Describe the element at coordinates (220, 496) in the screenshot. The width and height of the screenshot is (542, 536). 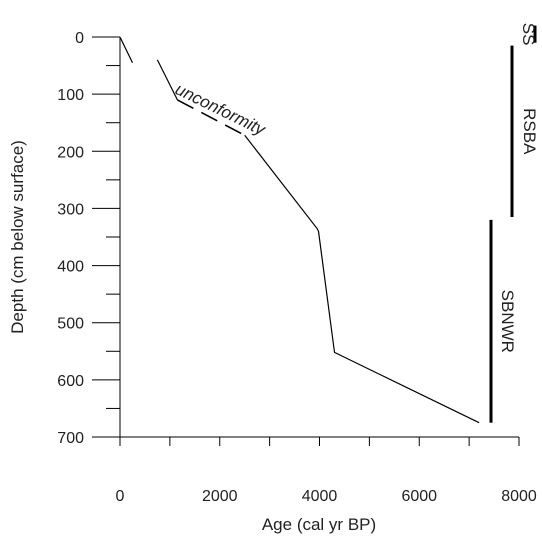
I see `x-tick-label: 2000` at that location.